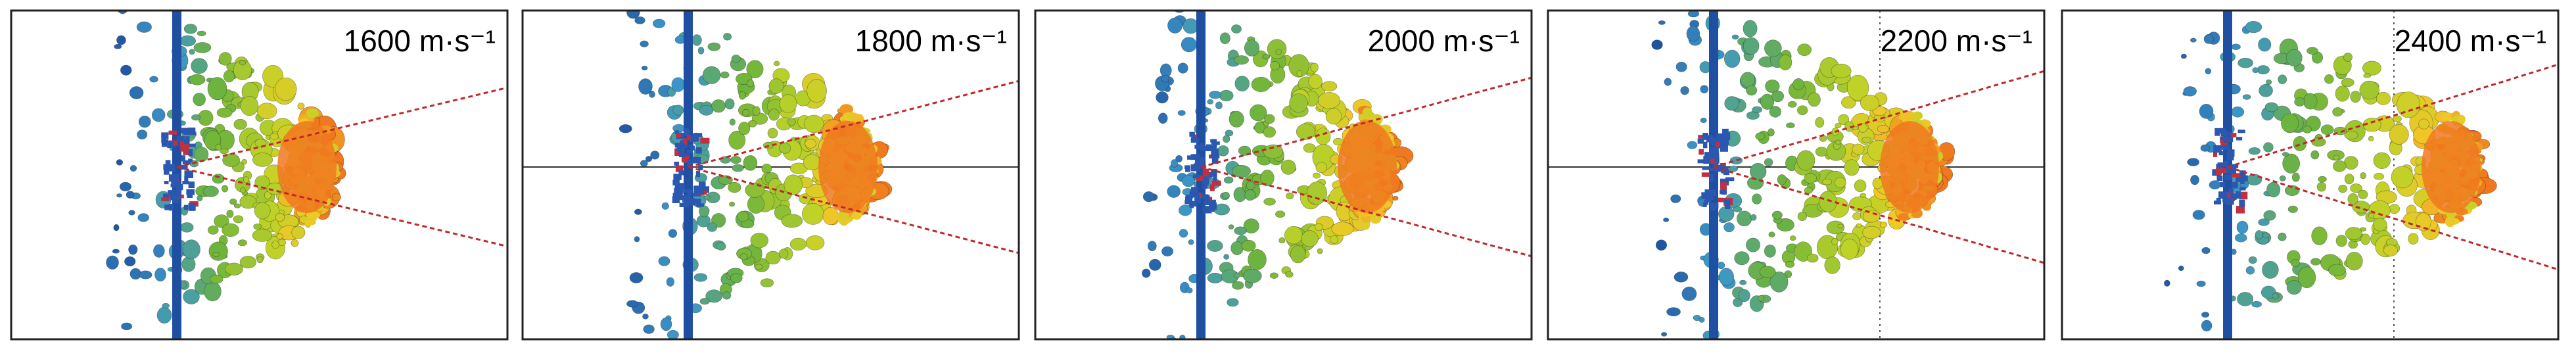  What do you see at coordinates (1444, 41) in the screenshot?
I see `speed-label: 2000 m·s⁻¹` at bounding box center [1444, 41].